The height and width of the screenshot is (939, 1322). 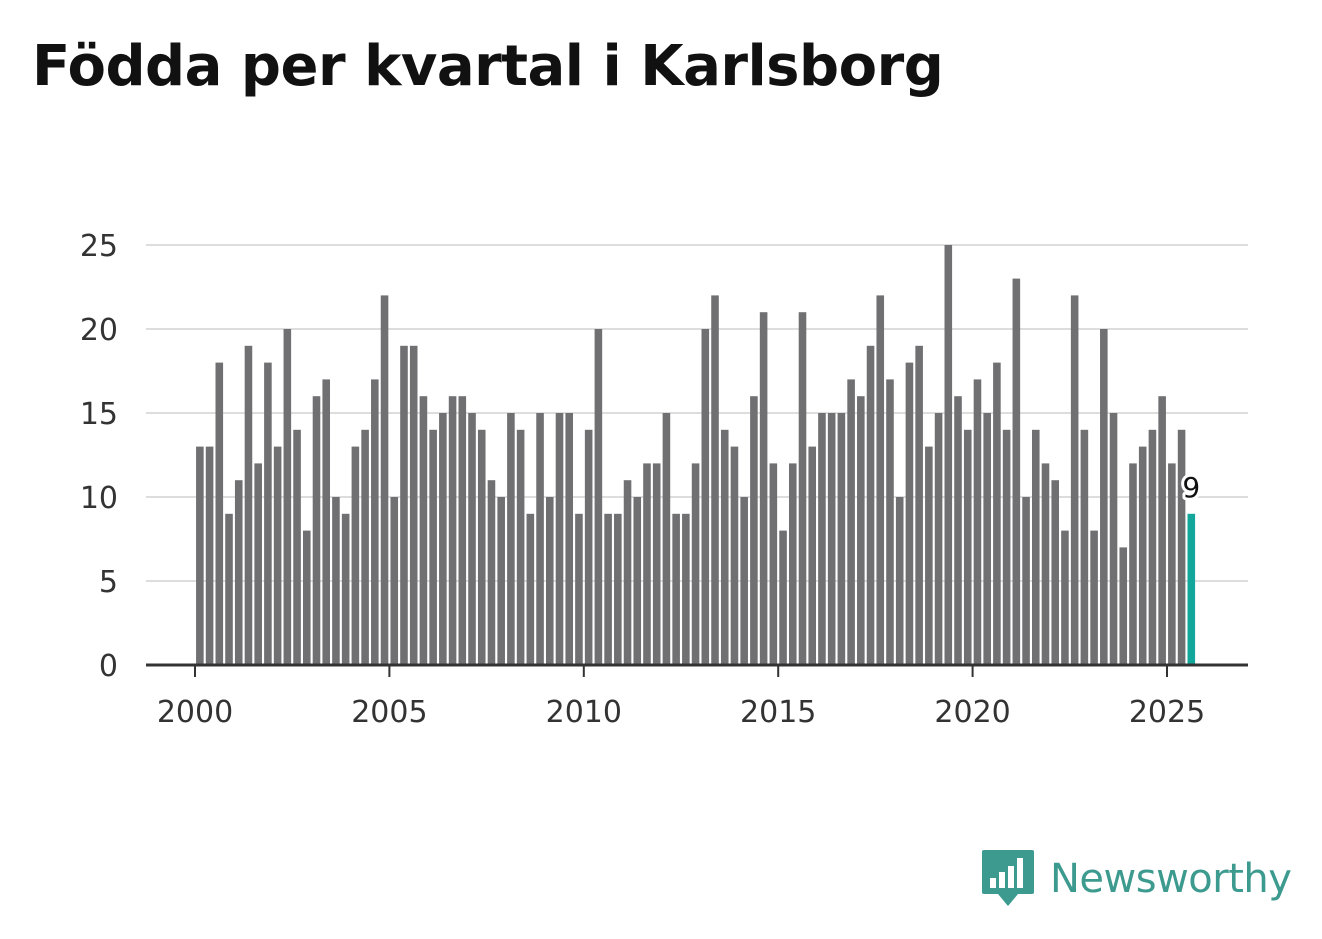 I want to click on bar-2023-q2, so click(x=1104, y=497).